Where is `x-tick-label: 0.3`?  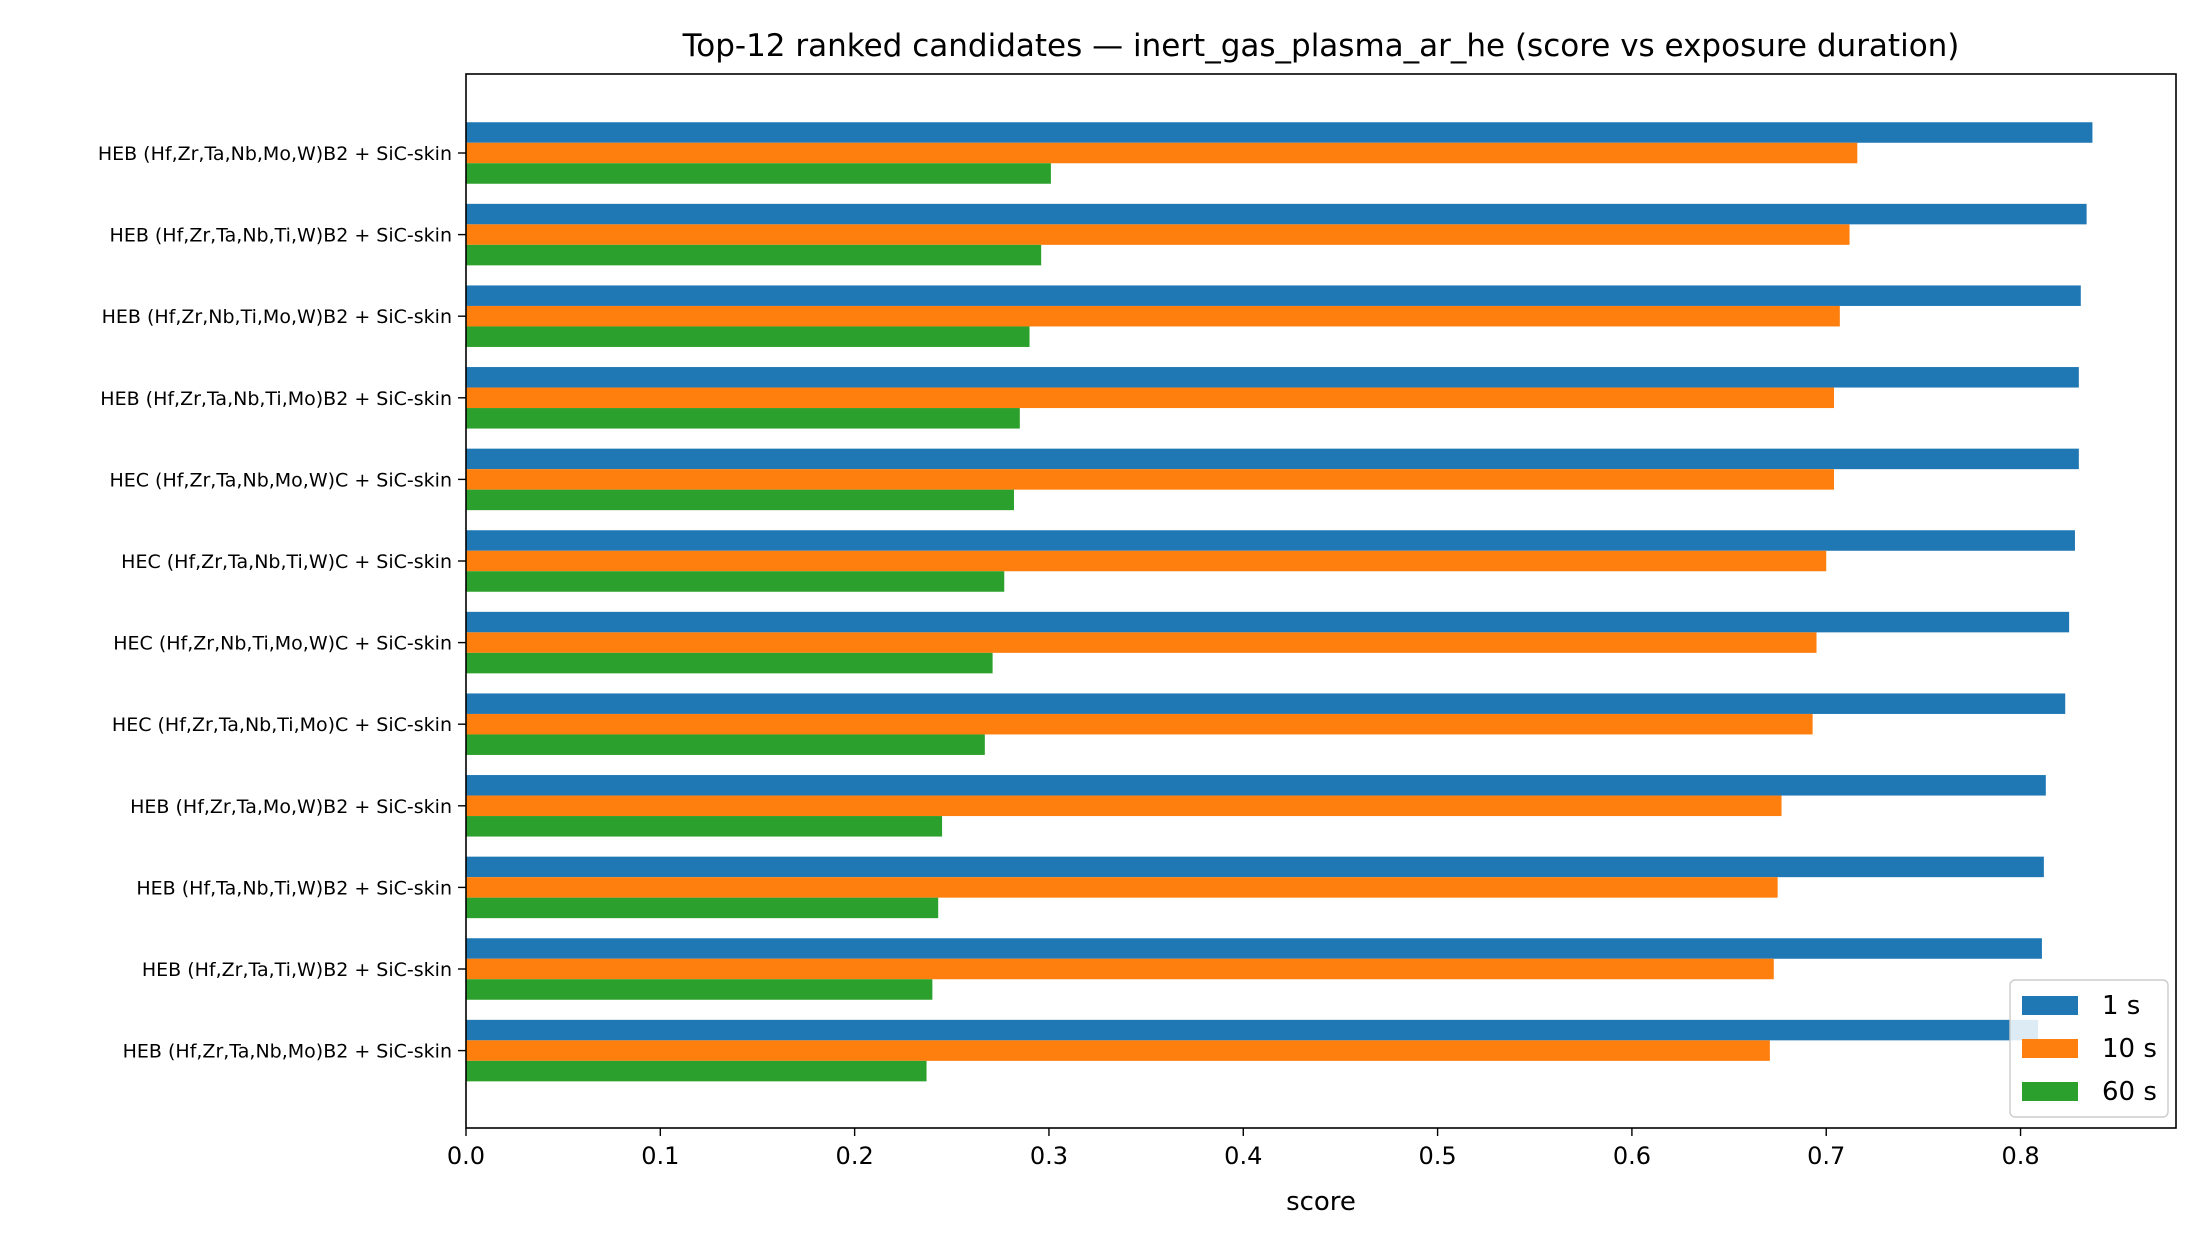
x-tick-label: 0.3 is located at coordinates (1049, 1156).